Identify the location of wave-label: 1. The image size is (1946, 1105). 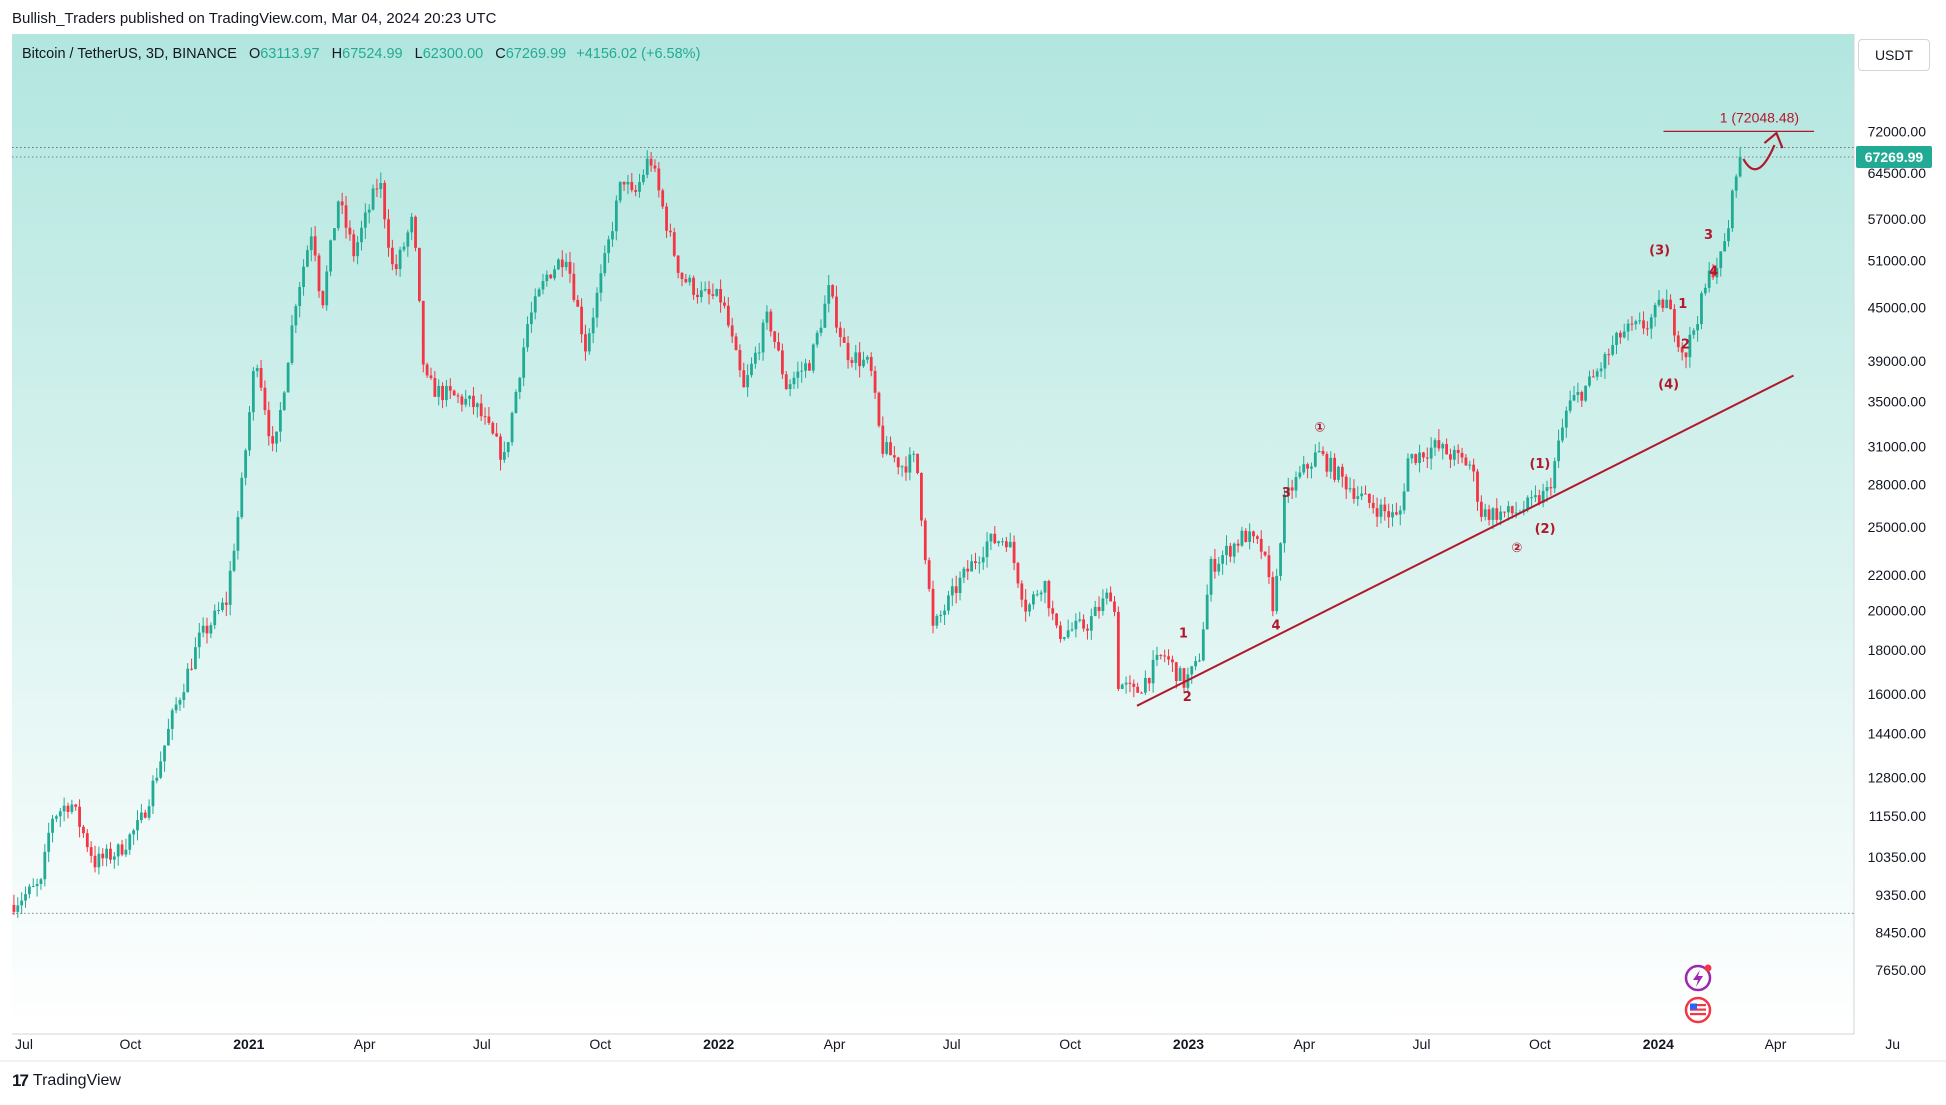
(1183, 634).